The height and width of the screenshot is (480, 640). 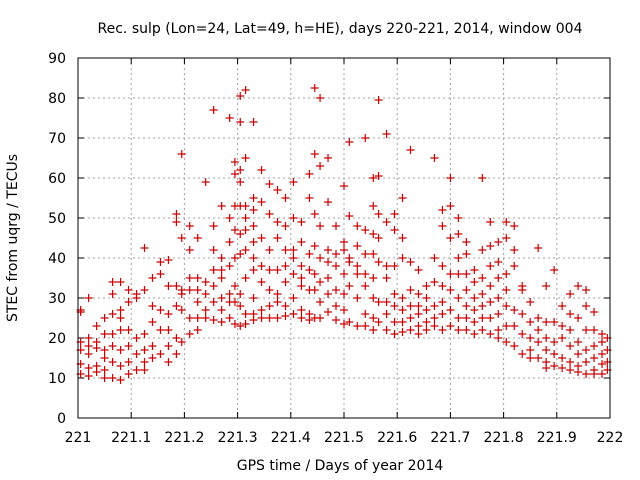 I want to click on y-tick-label: 30, so click(x=57, y=299).